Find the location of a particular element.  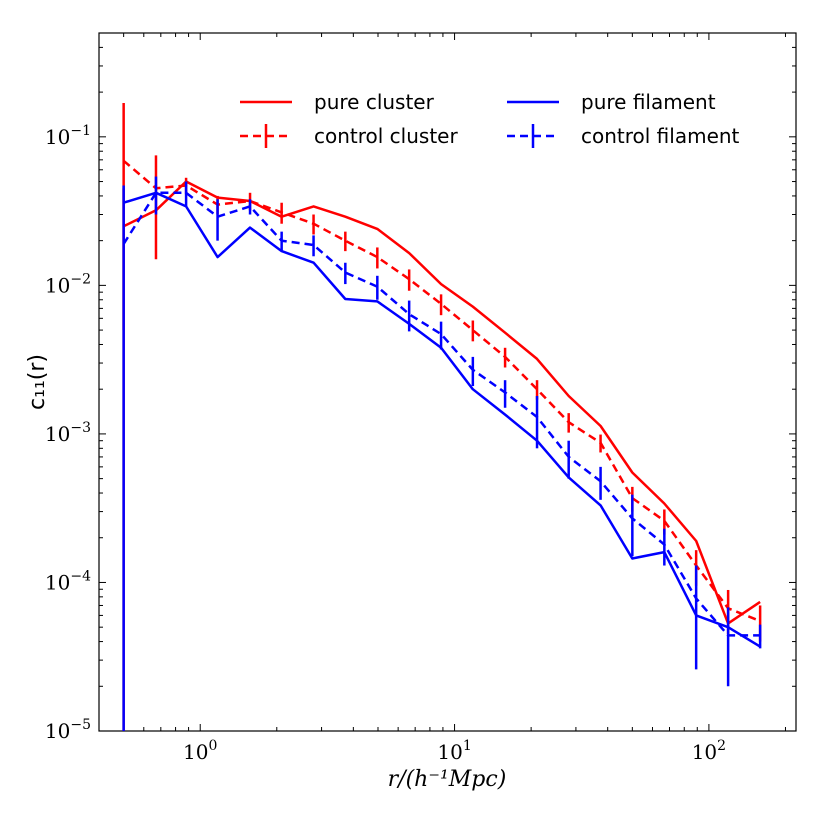

y-tick-label: 10⁻¹ is located at coordinates (68, 136).